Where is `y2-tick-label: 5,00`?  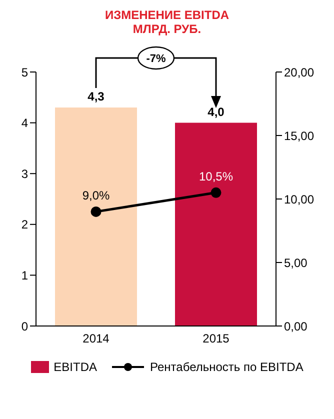
y2-tick-label: 5,00 is located at coordinates (296, 263).